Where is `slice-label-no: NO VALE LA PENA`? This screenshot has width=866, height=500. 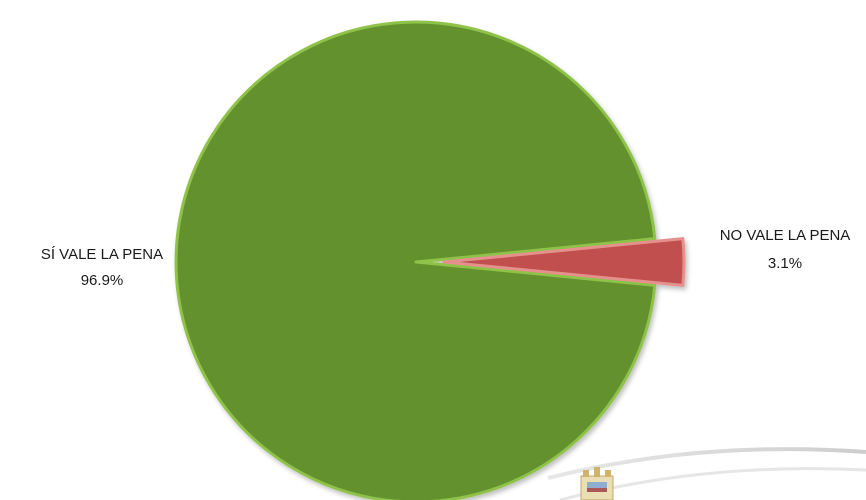 slice-label-no: NO VALE LA PENA is located at coordinates (785, 235).